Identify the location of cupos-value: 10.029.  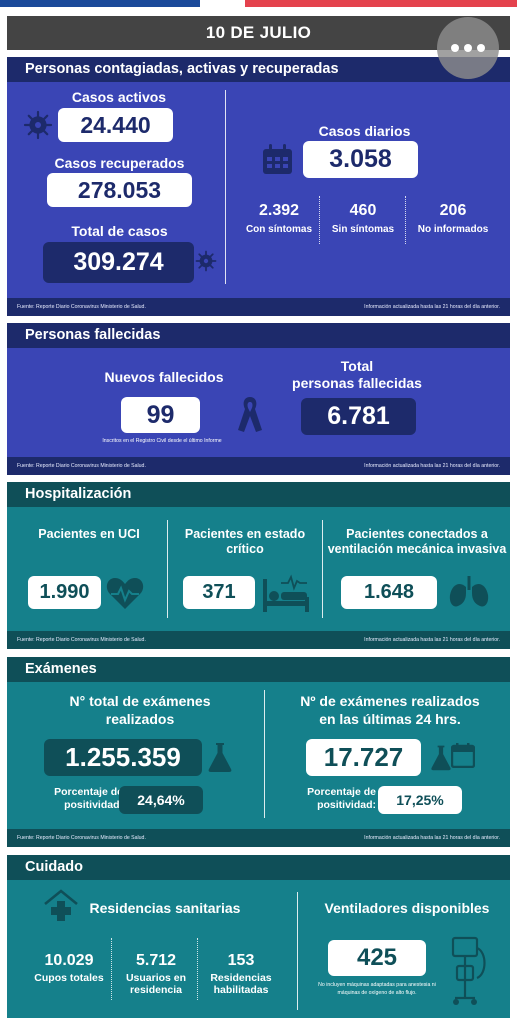
(69, 960).